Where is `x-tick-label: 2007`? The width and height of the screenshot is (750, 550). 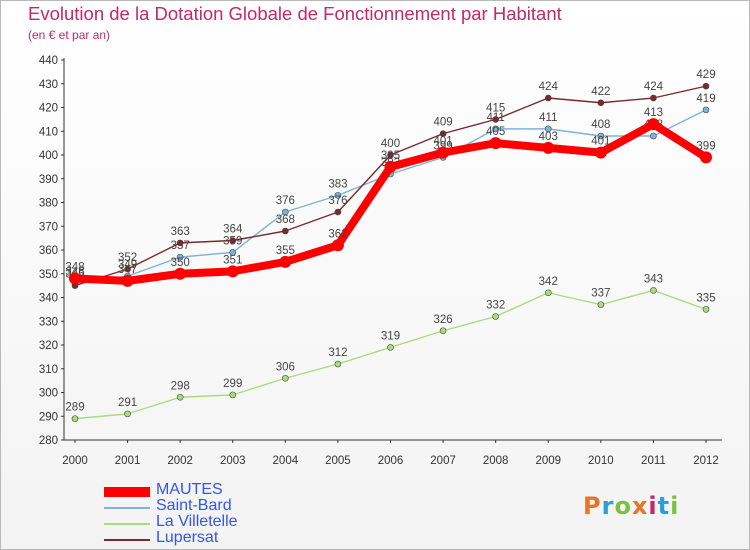
x-tick-label: 2007 is located at coordinates (443, 461).